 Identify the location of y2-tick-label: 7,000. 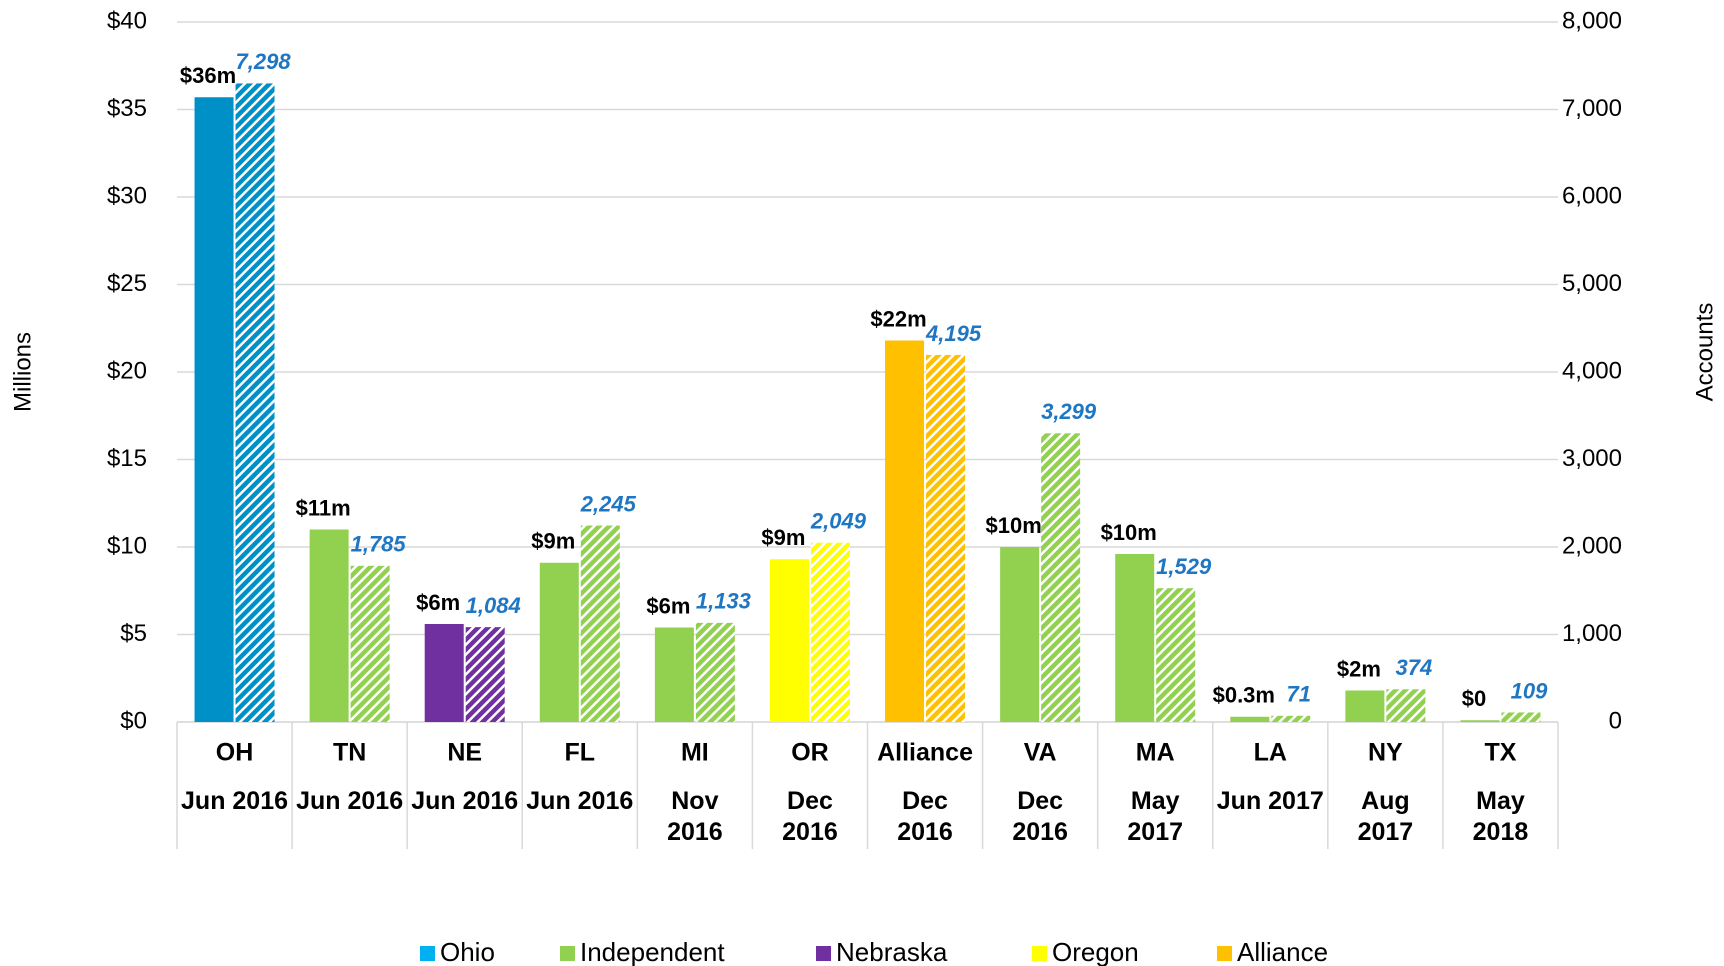
(1592, 108).